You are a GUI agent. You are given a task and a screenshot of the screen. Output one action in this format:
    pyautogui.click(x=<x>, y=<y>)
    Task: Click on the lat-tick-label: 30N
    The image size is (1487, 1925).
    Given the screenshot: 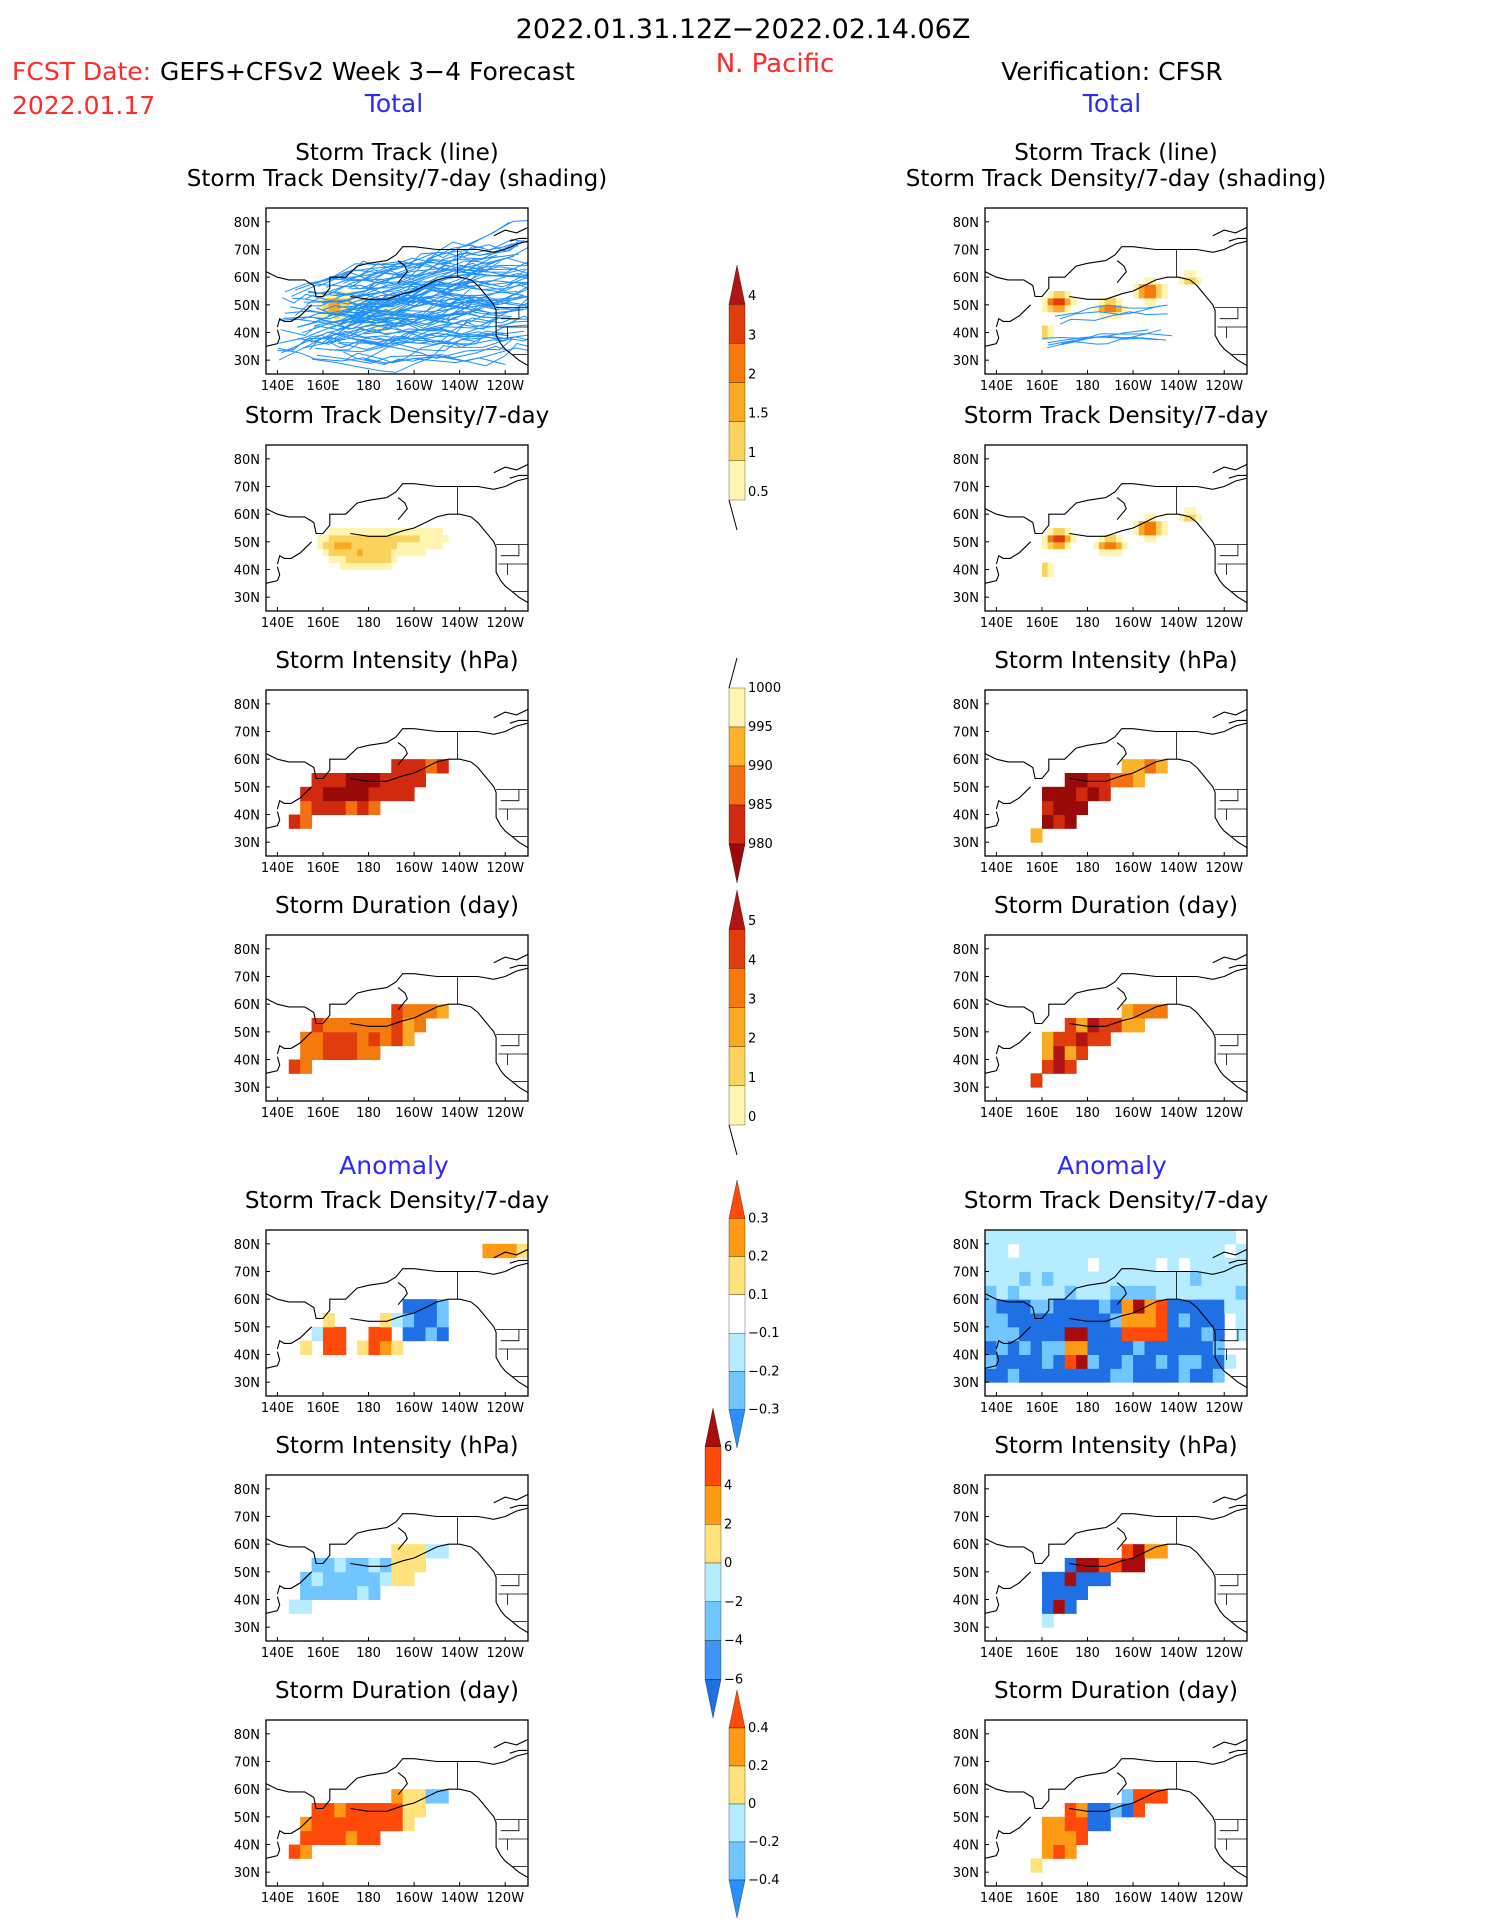 What is the action you would take?
    pyautogui.click(x=247, y=1873)
    